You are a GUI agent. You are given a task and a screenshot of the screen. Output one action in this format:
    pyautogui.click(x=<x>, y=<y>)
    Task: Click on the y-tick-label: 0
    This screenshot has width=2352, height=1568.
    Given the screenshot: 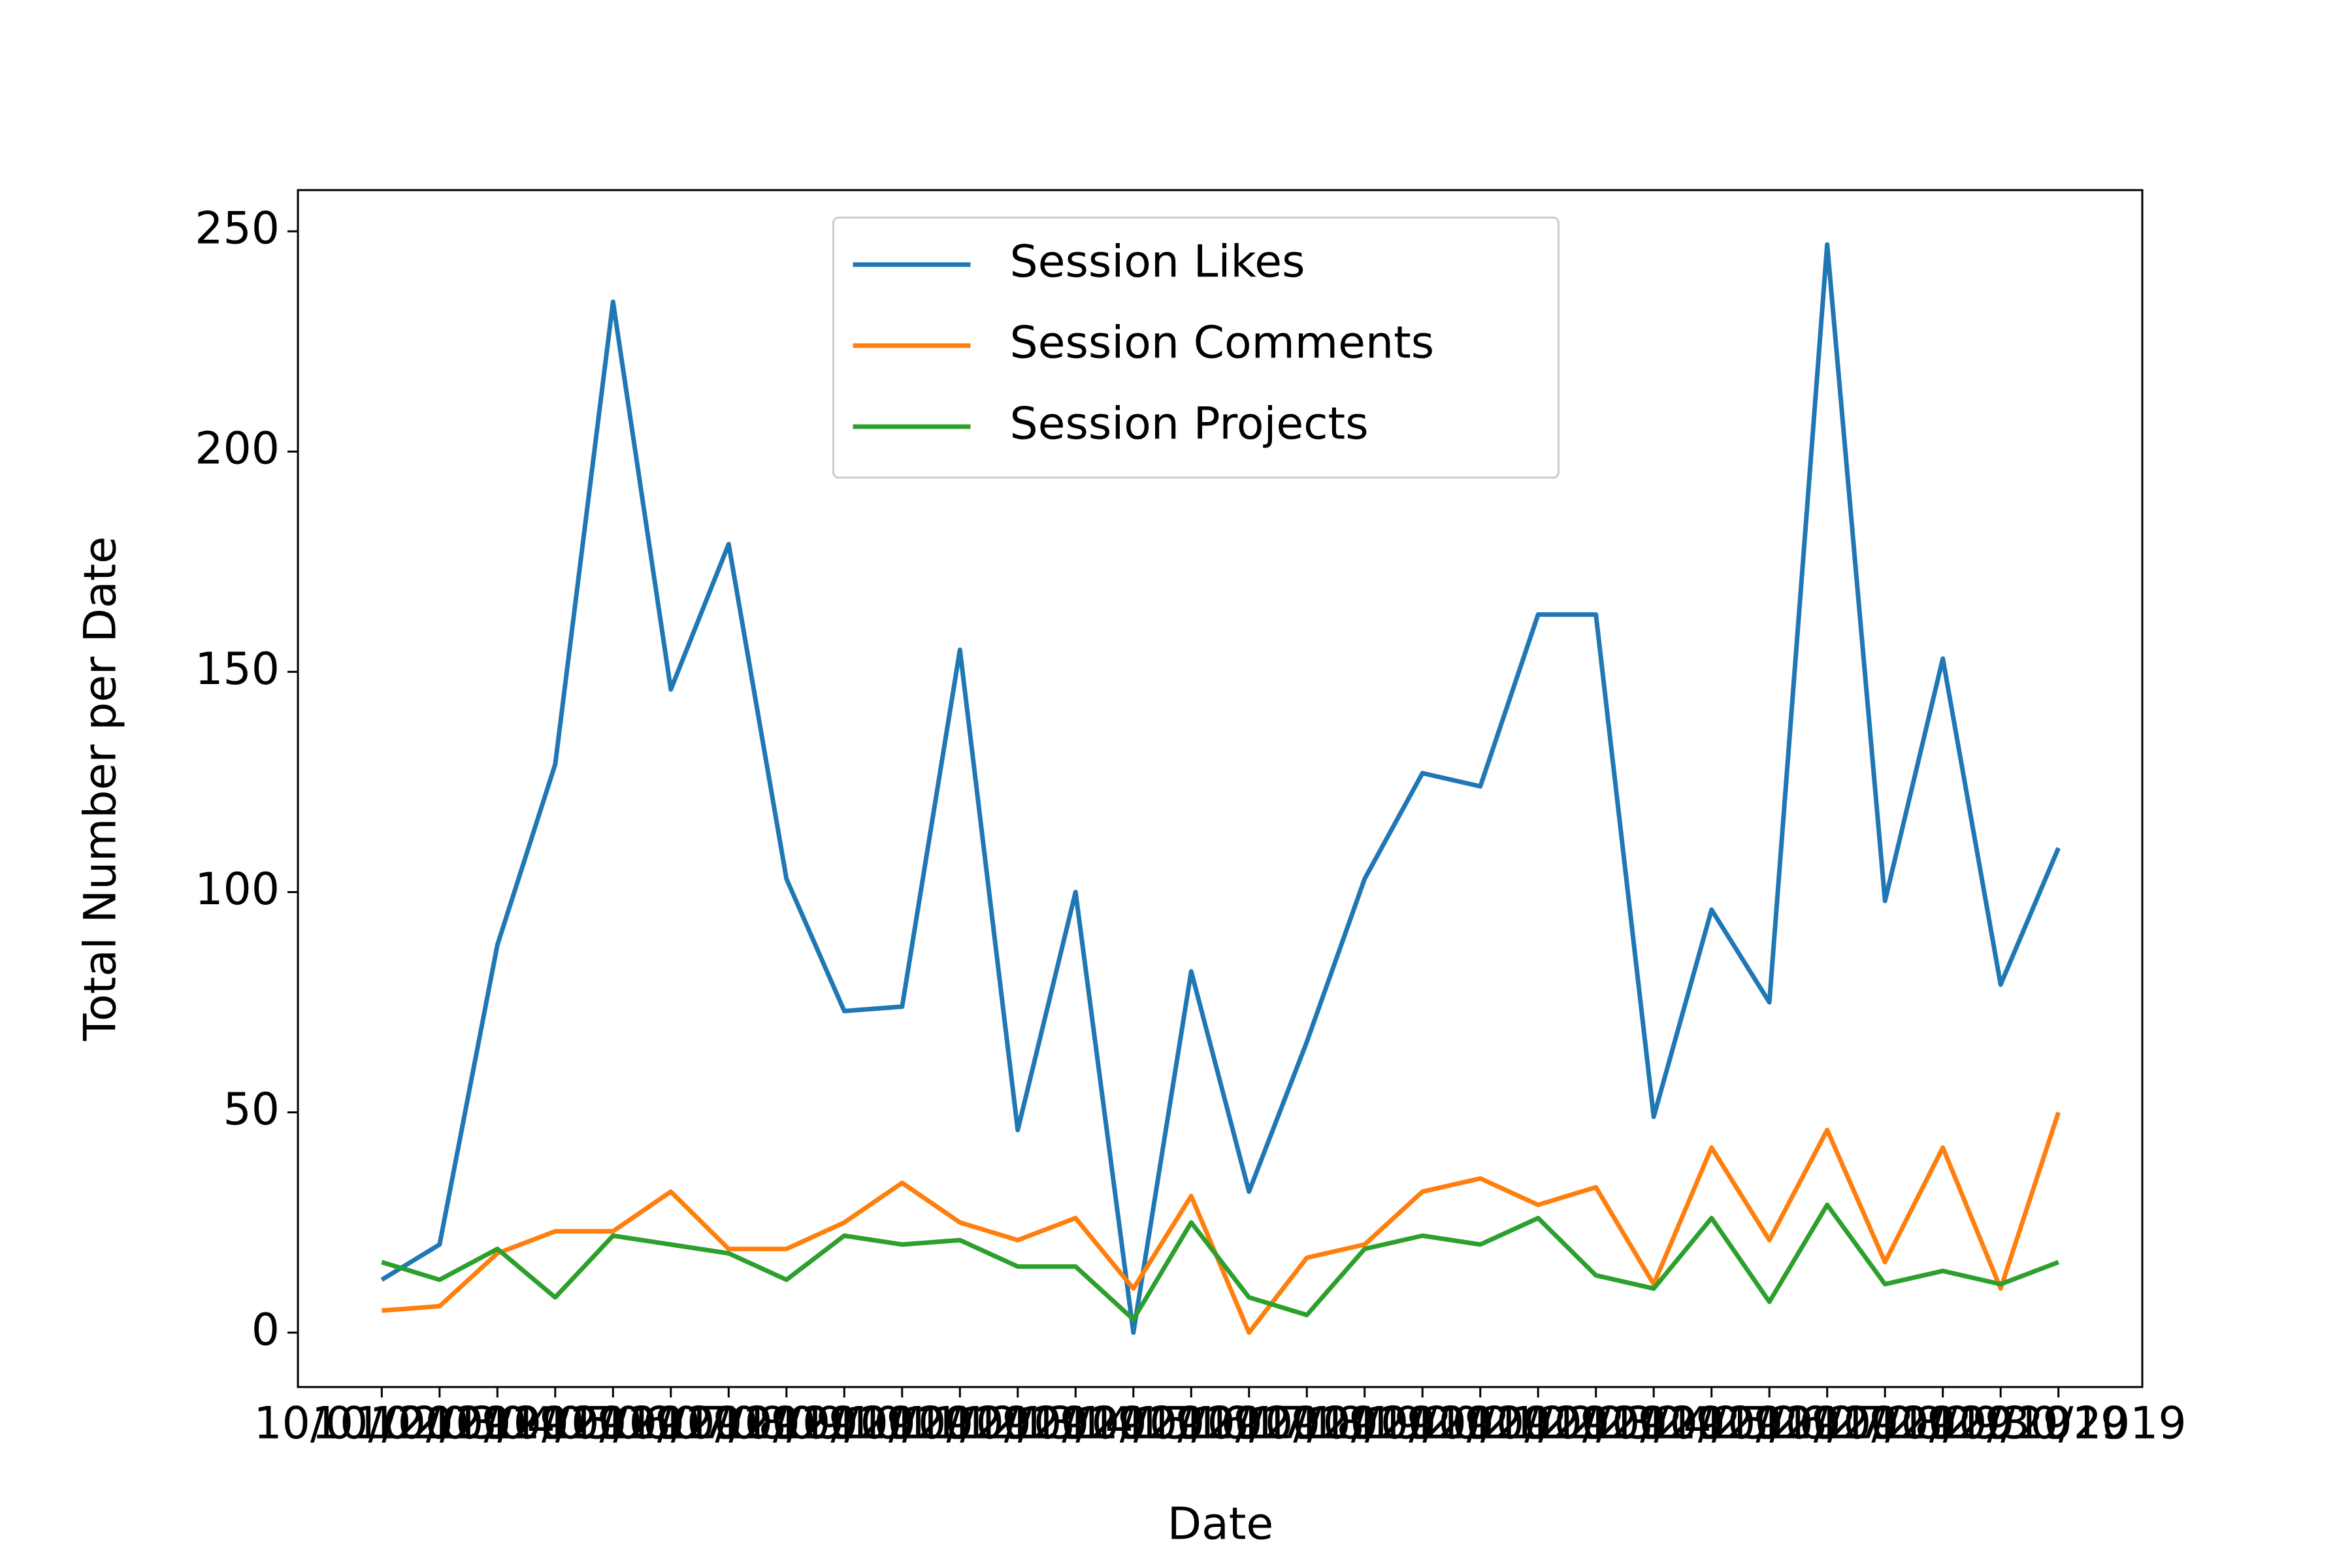 What is the action you would take?
    pyautogui.click(x=266, y=1330)
    